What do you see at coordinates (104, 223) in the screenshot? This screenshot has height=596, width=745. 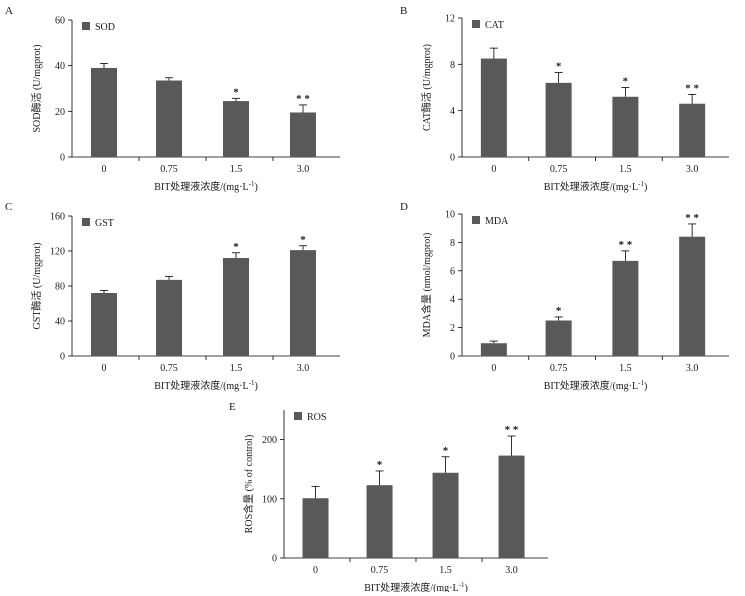 I see `legend-label: GST` at bounding box center [104, 223].